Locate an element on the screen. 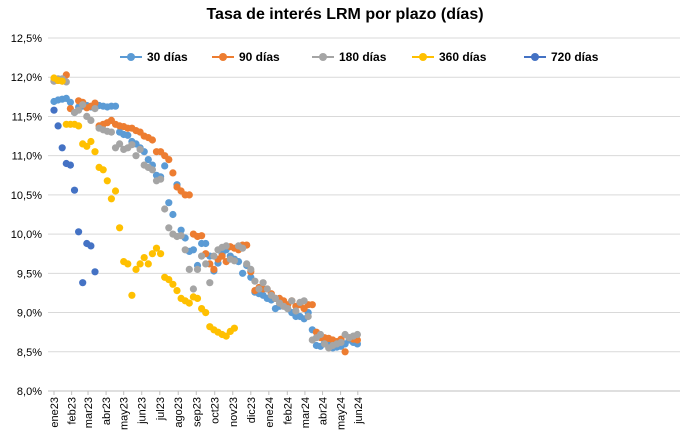 The image size is (696, 445). x-tick-label: abr24 is located at coordinates (324, 411).